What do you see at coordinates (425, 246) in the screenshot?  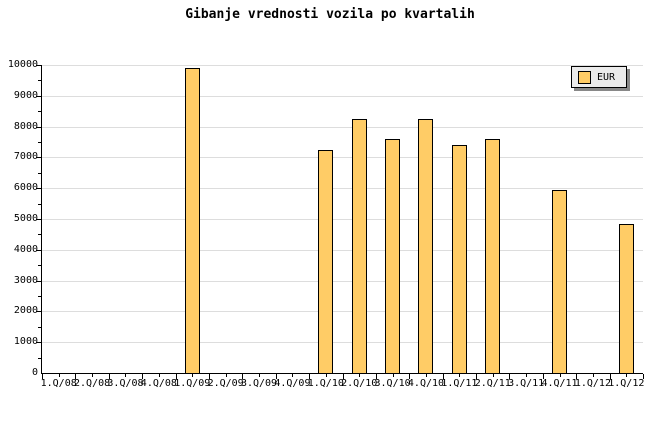 I see `bar-4.Q/10-11` at bounding box center [425, 246].